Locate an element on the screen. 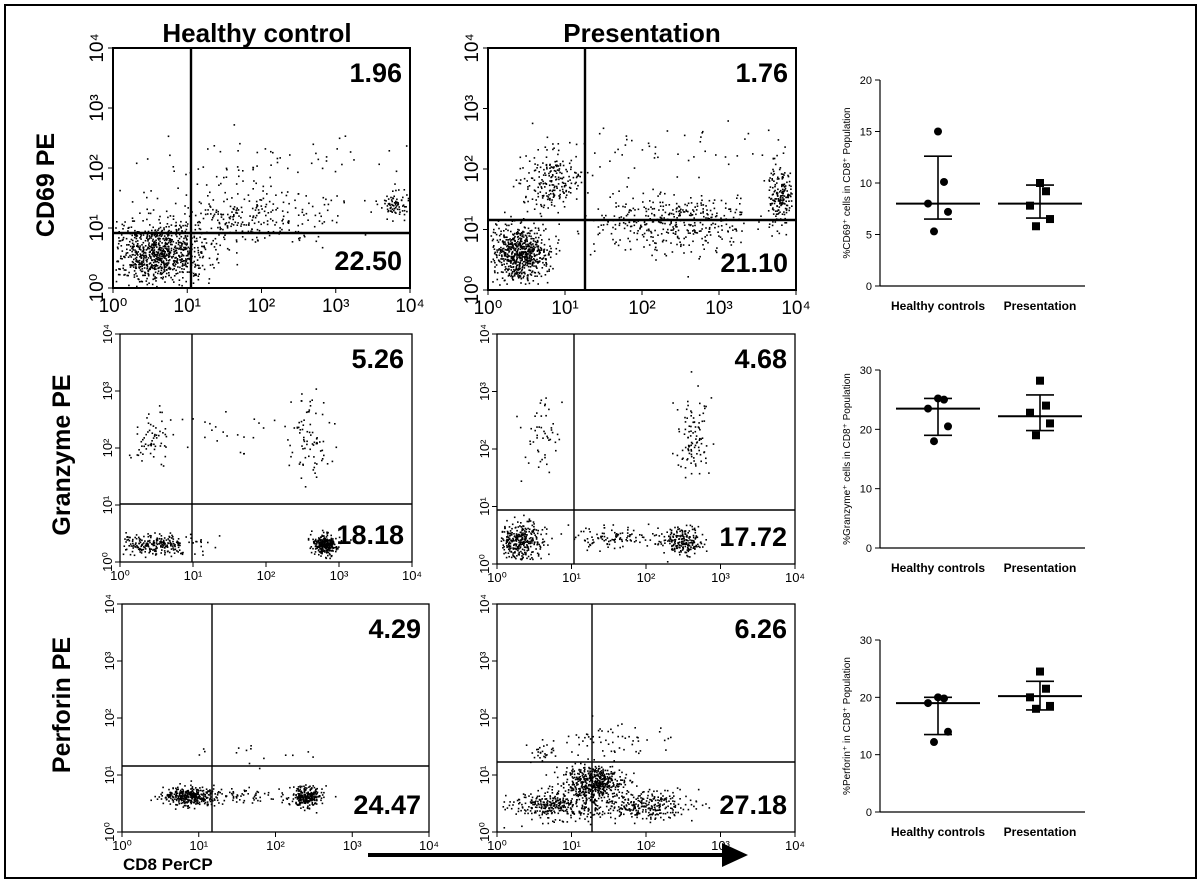 This screenshot has height=885, width=1203. quadrant-value-upper-right: 4.29 is located at coordinates (394, 629).